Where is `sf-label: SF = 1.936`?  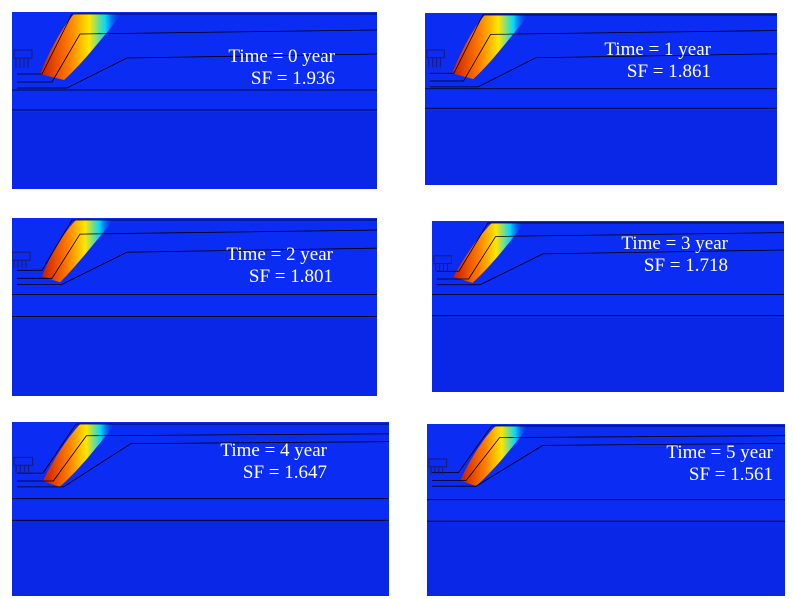 sf-label: SF = 1.936 is located at coordinates (292, 78).